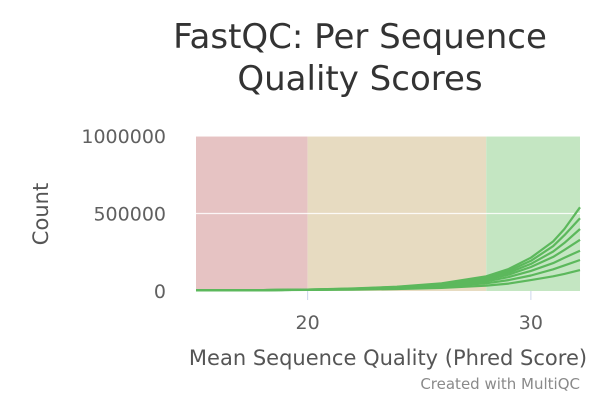 The height and width of the screenshot is (400, 600). What do you see at coordinates (500, 384) in the screenshot?
I see `credits-text: Created with MultiQC` at bounding box center [500, 384].